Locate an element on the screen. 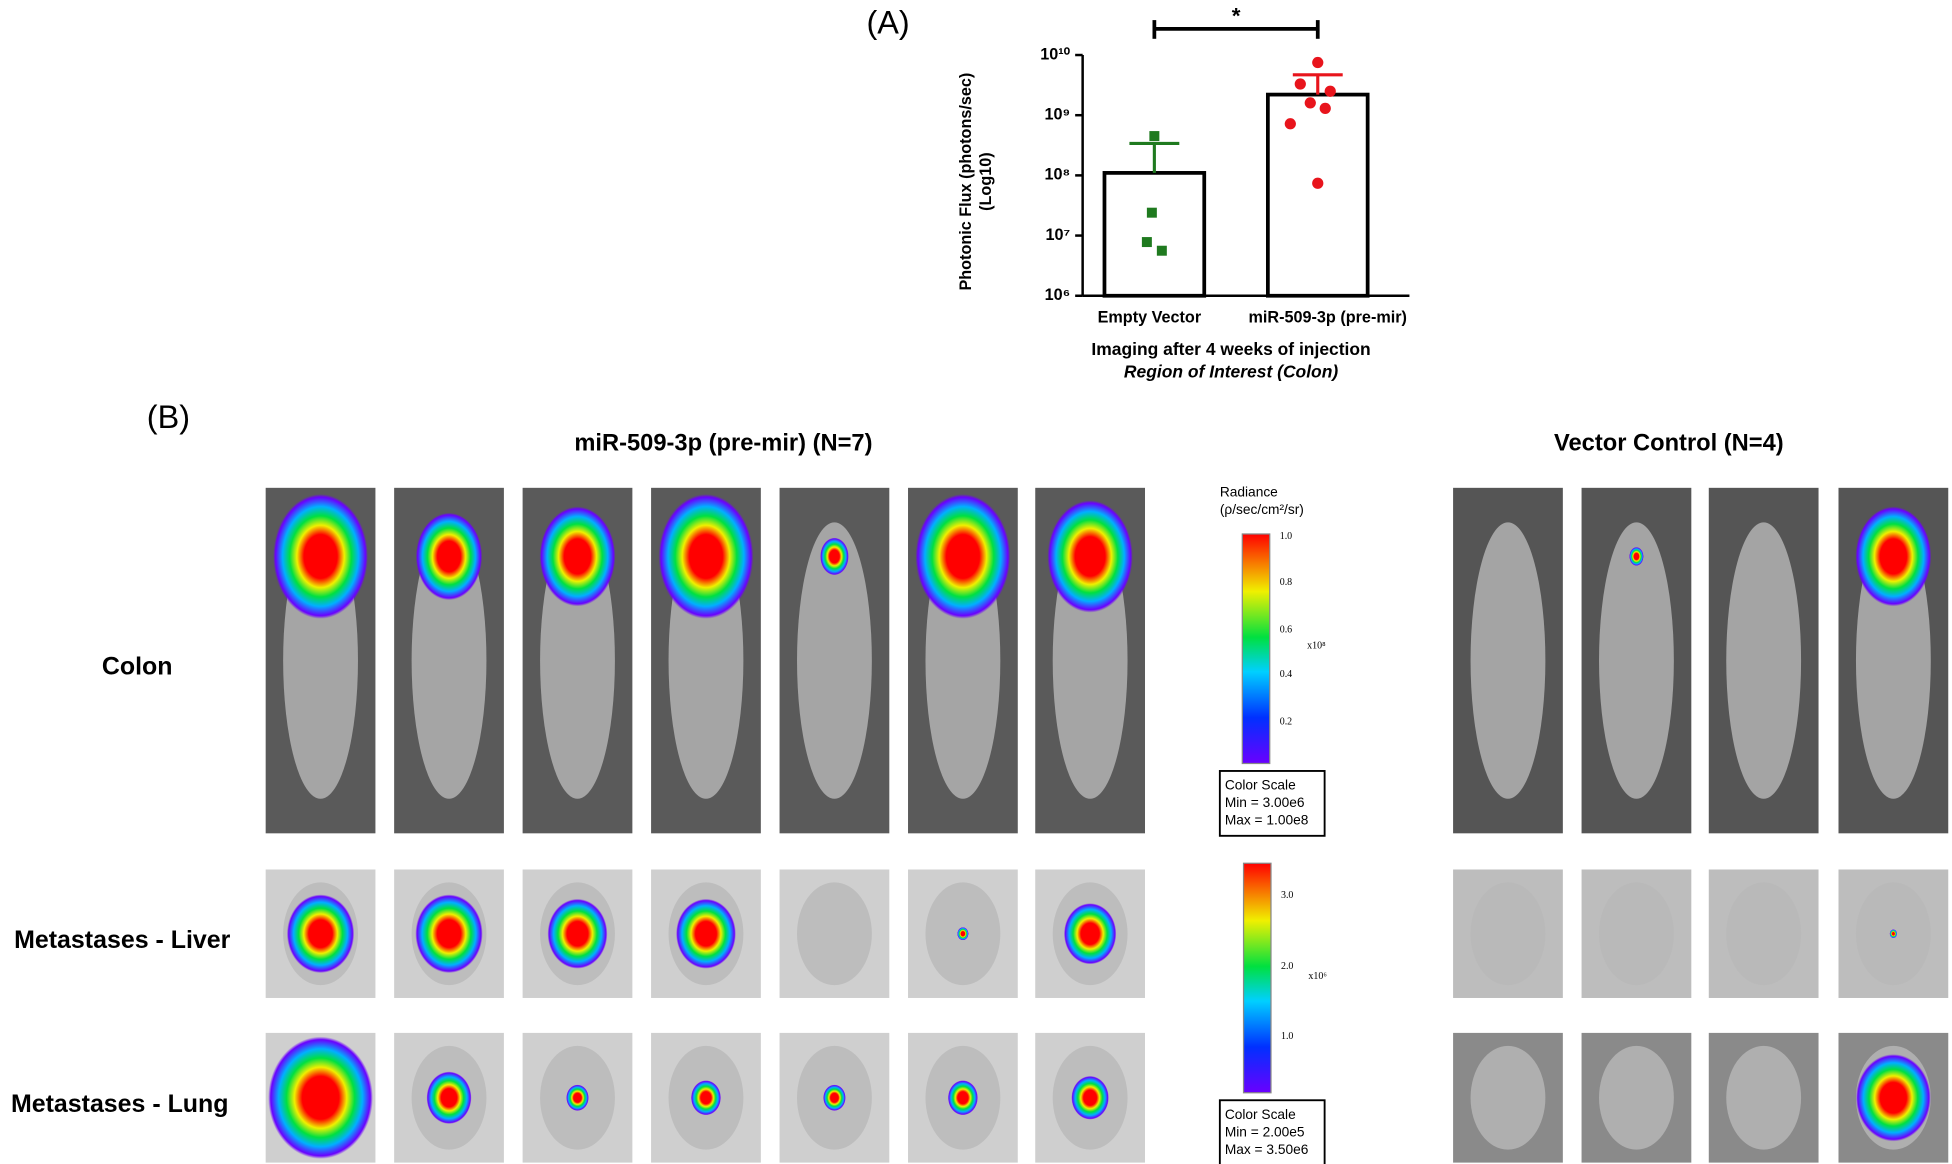 The width and height of the screenshot is (1952, 1164). scale-tick: 0.6 is located at coordinates (1286, 629).